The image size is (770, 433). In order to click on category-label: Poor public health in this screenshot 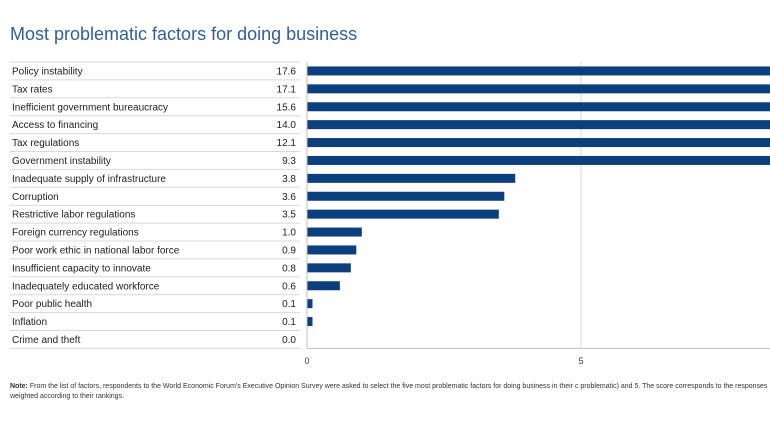, I will do `click(52, 304)`.